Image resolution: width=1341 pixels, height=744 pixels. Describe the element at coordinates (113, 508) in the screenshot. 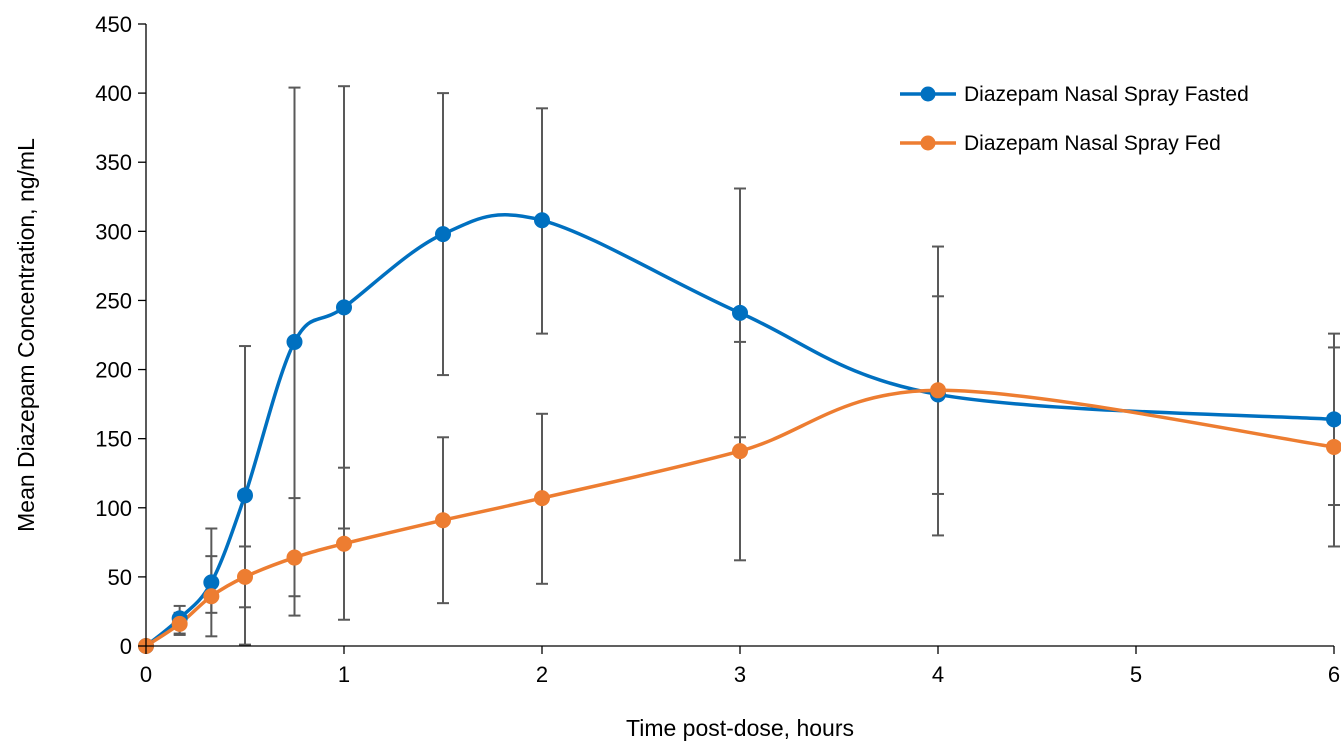

I see `y-tick-label: 100` at that location.